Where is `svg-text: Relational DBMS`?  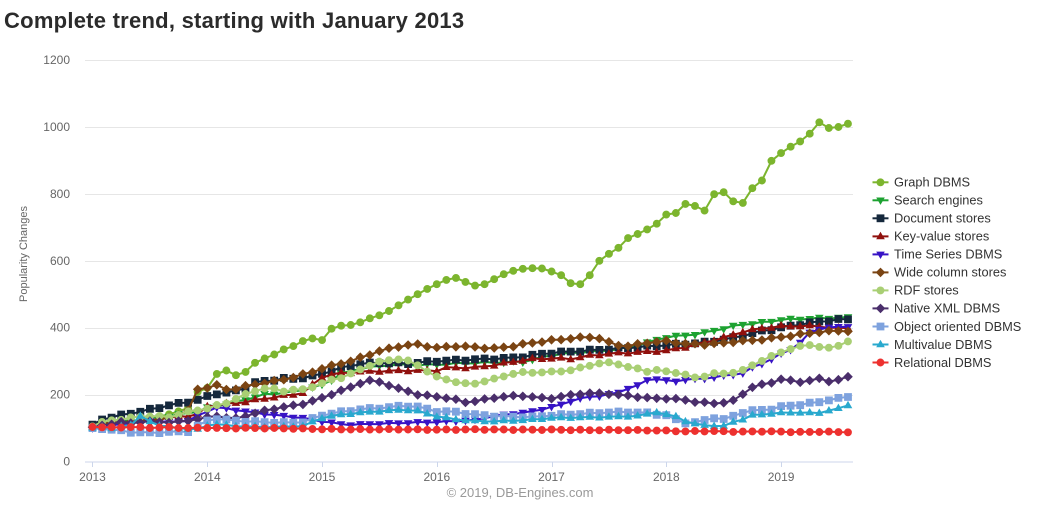
svg-text: Relational DBMS is located at coordinates (942, 362).